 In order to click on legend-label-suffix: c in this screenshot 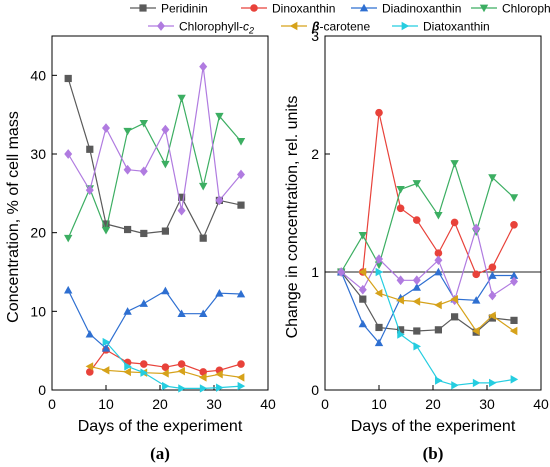, I will do `click(246, 26)`.